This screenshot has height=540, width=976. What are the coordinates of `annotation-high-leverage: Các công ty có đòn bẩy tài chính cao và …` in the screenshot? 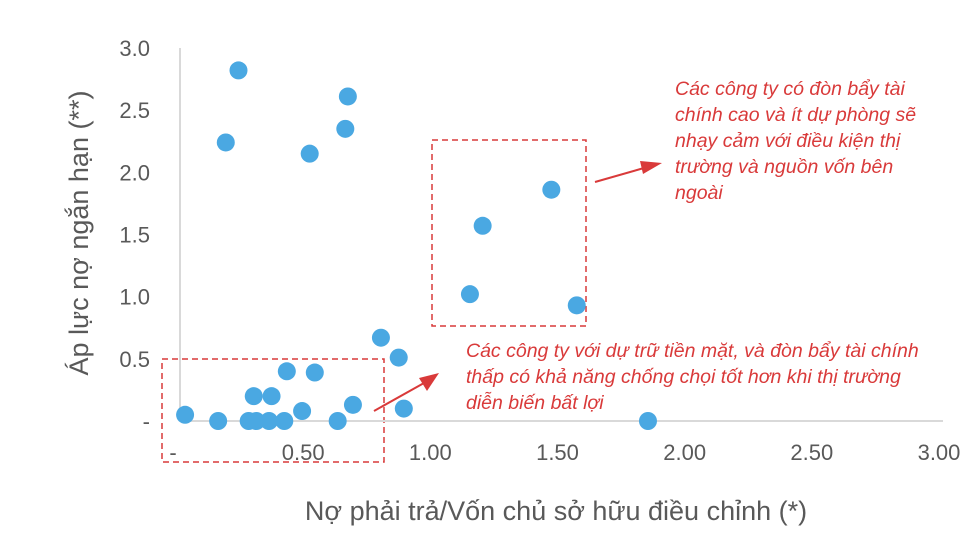 It's located at (796, 141).